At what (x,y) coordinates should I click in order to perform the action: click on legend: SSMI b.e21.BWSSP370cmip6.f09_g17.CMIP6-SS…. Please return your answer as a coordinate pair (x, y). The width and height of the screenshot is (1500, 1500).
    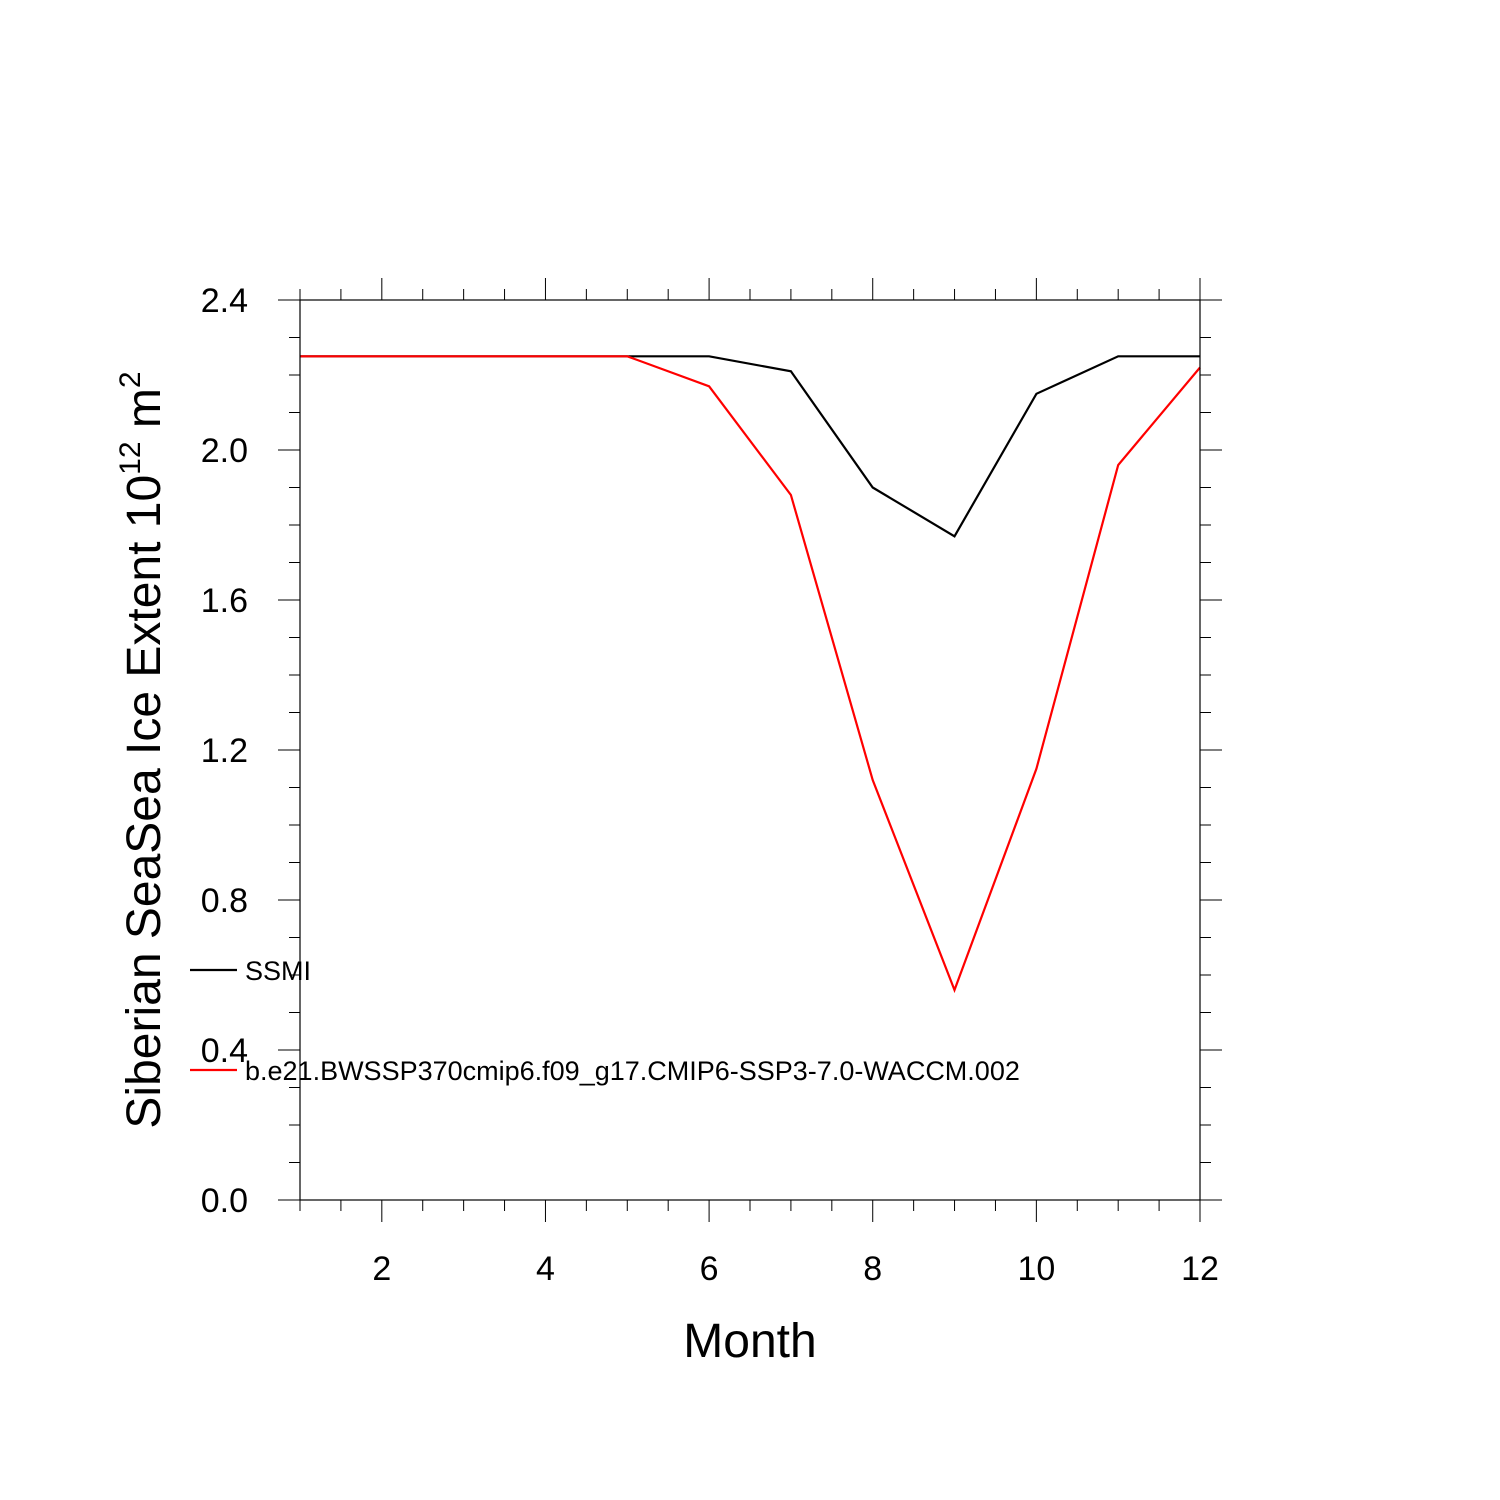
    Looking at the image, I should click on (605, 1021).